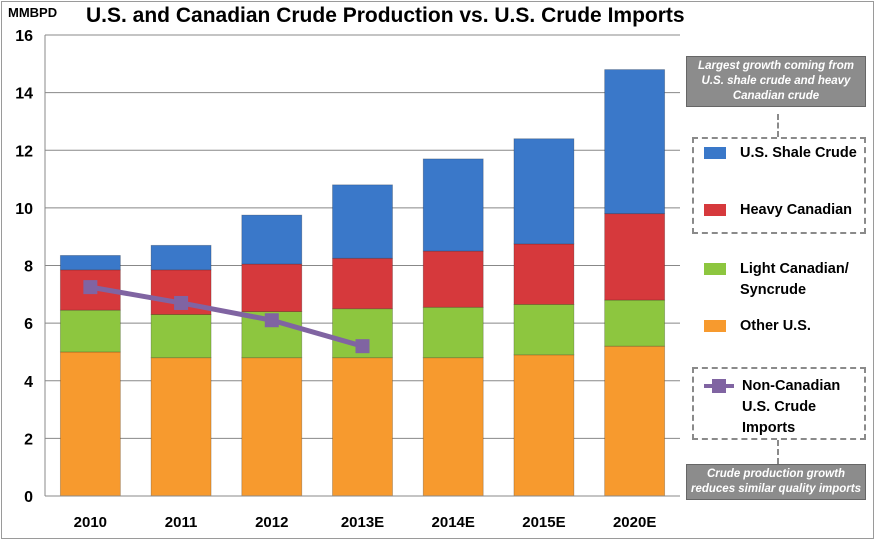 Image resolution: width=875 pixels, height=540 pixels. I want to click on bar-light-canadian-2015E, so click(544, 329).